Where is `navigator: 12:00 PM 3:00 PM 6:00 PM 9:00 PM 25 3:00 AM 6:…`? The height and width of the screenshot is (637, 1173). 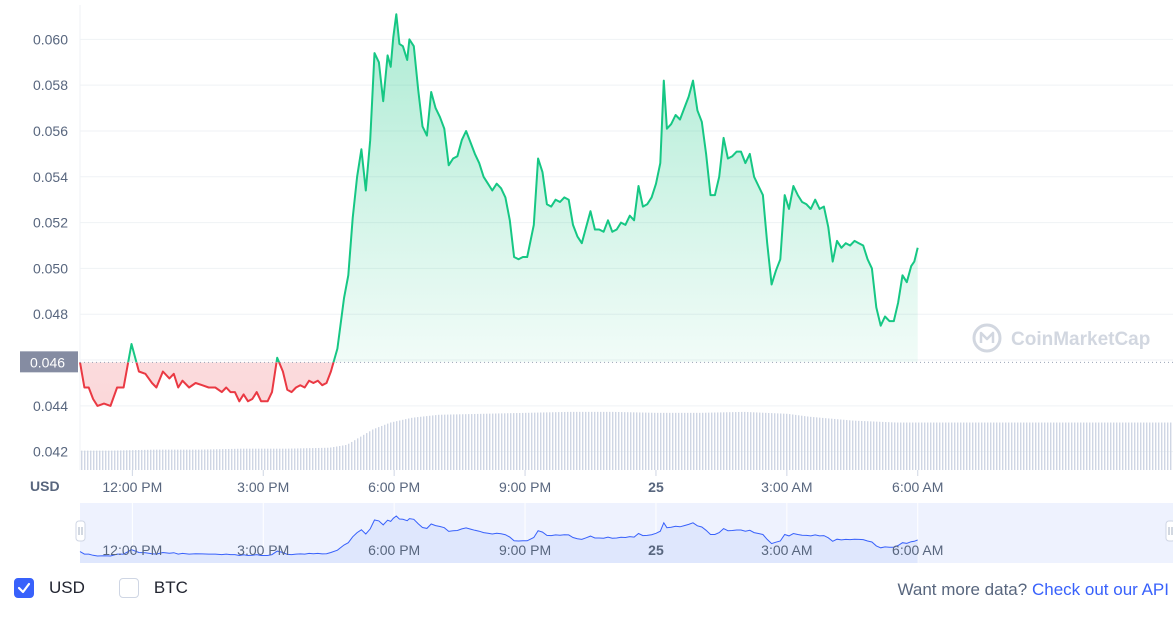 navigator: 12:00 PM 3:00 PM 6:00 PM 9:00 PM 25 3:00 AM 6:… is located at coordinates (624, 533).